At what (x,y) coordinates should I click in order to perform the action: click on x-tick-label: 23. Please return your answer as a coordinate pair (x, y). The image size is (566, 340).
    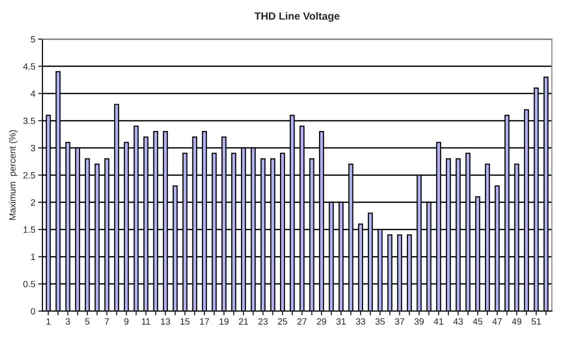
    Looking at the image, I should click on (263, 321).